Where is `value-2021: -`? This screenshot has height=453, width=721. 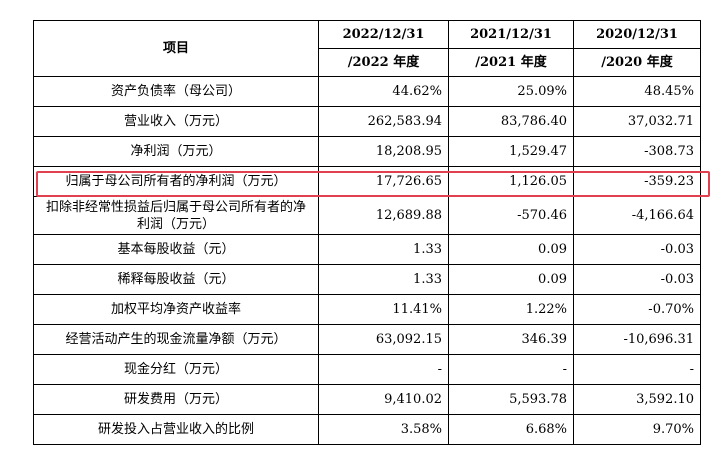 value-2021: - is located at coordinates (511, 369).